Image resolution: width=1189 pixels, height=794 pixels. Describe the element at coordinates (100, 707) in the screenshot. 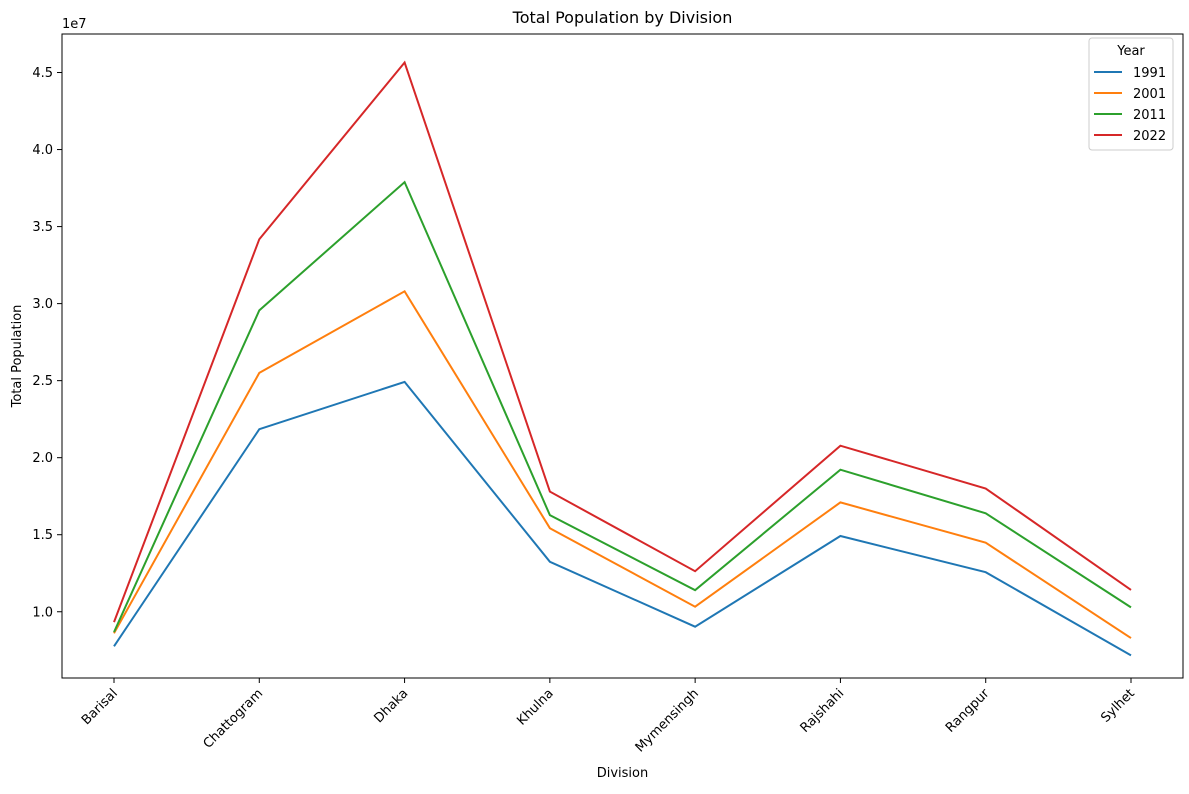

I see `x-tick-label: Barisal` at that location.